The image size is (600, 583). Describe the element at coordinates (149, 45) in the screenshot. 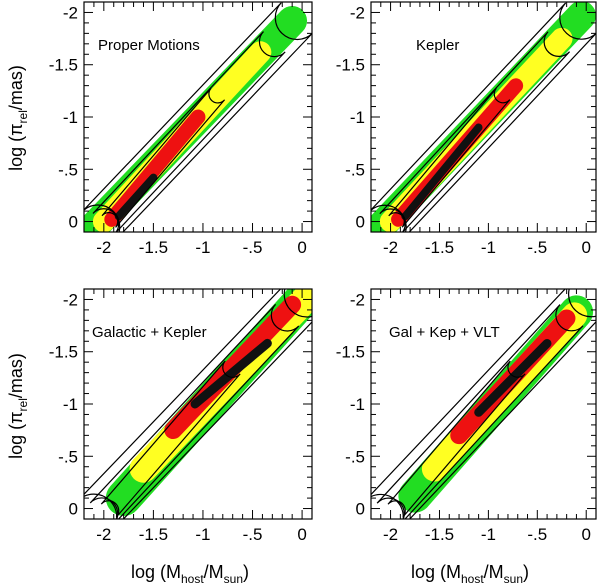

I see `panel-title: Proper Motions` at that location.